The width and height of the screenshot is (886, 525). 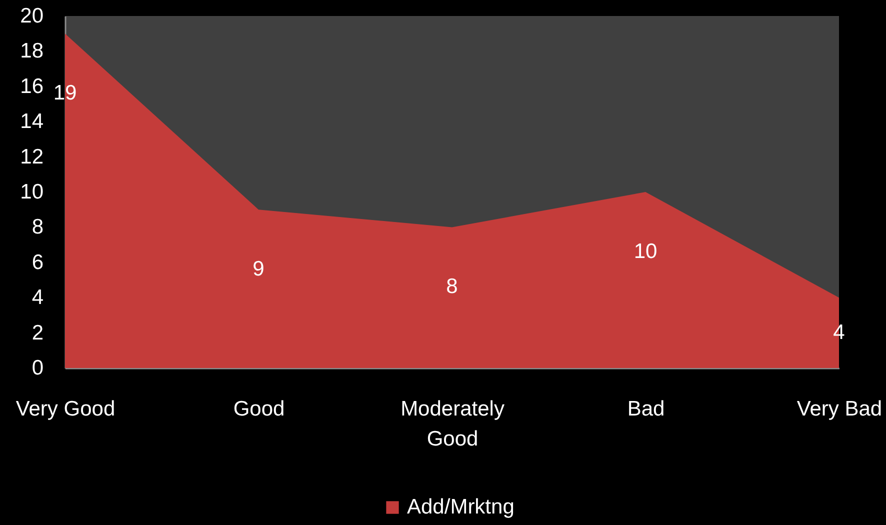 What do you see at coordinates (259, 409) in the screenshot?
I see `x-tick-label: Good` at bounding box center [259, 409].